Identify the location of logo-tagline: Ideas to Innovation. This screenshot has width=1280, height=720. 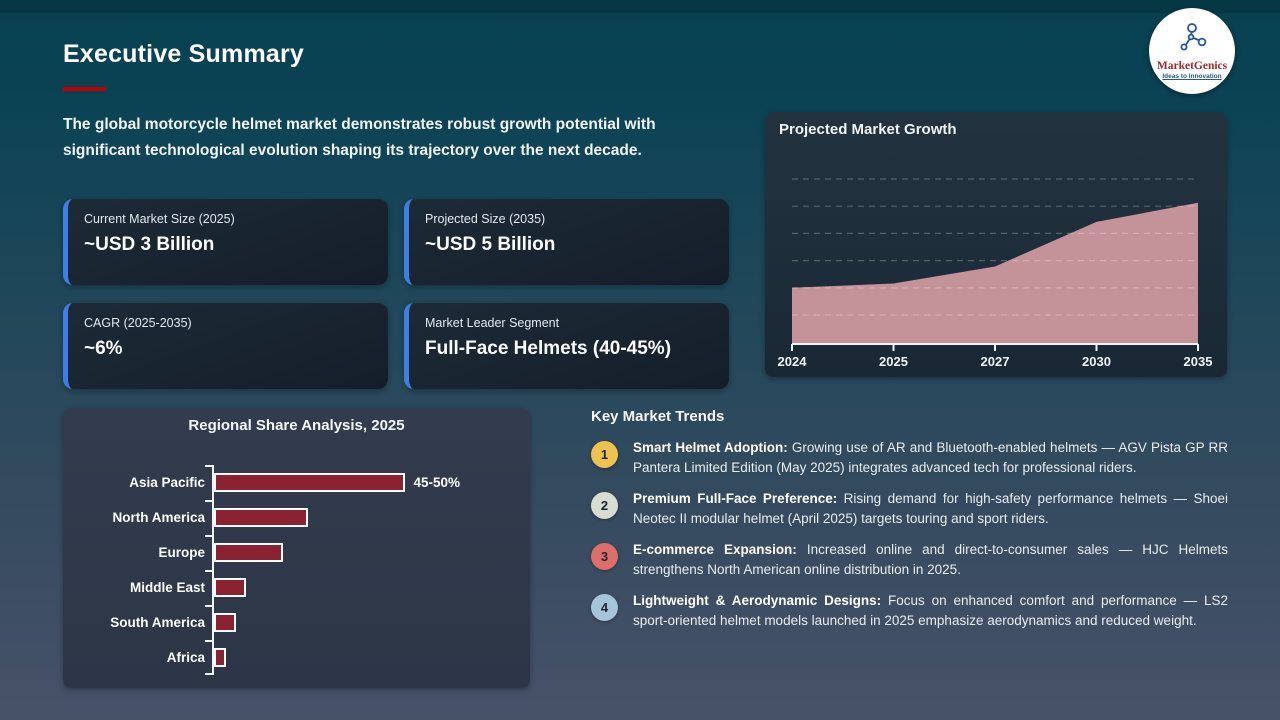
(1192, 76).